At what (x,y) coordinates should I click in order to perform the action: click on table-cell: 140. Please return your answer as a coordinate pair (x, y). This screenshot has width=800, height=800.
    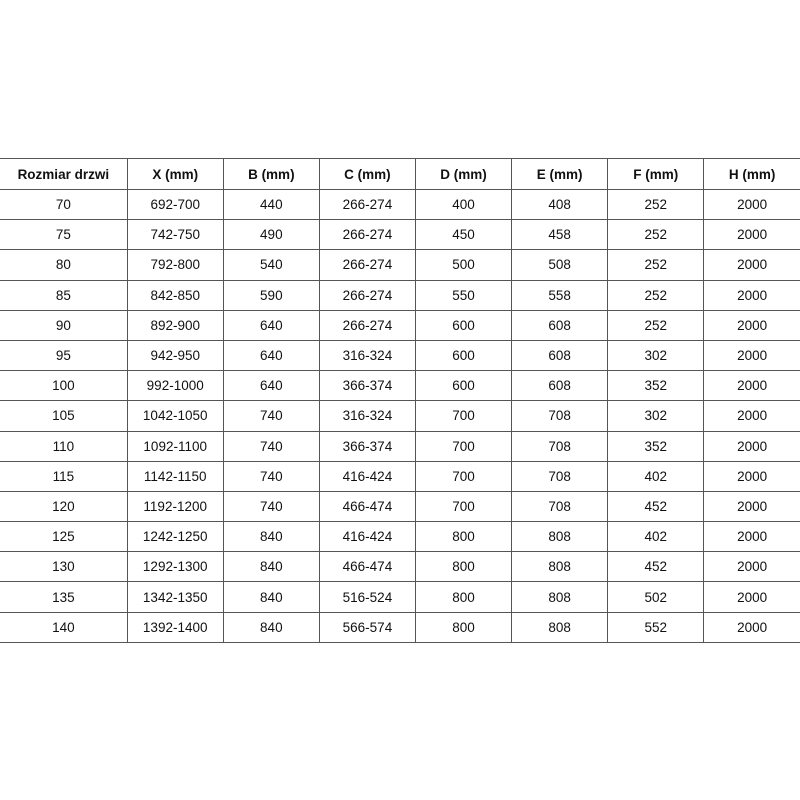
    Looking at the image, I should click on (64, 627).